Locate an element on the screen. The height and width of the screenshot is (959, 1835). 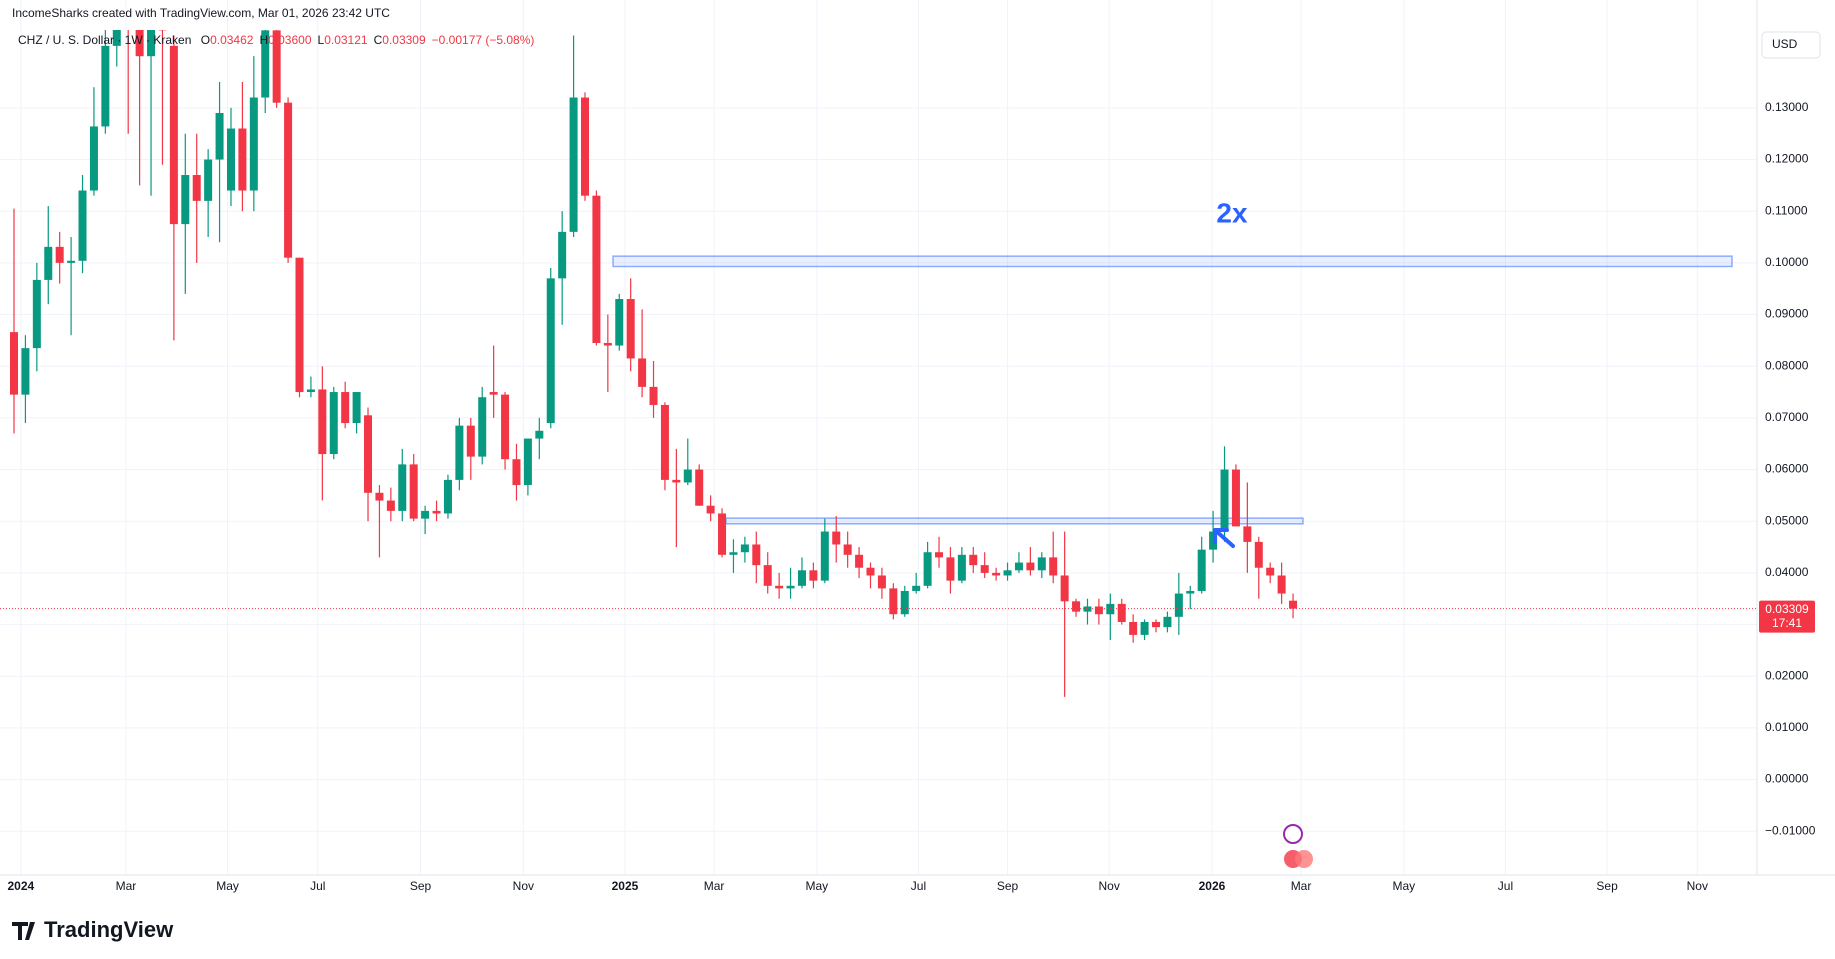
y-tick-label: 0.04000 is located at coordinates (1787, 572).